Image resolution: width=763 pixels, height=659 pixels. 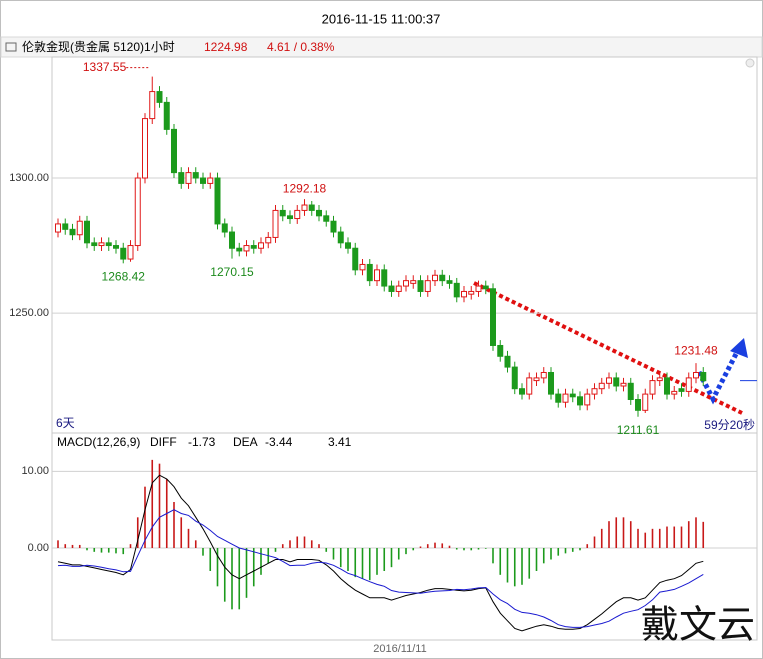 What do you see at coordinates (279, 442) in the screenshot?
I see `dea-value: -3.44` at bounding box center [279, 442].